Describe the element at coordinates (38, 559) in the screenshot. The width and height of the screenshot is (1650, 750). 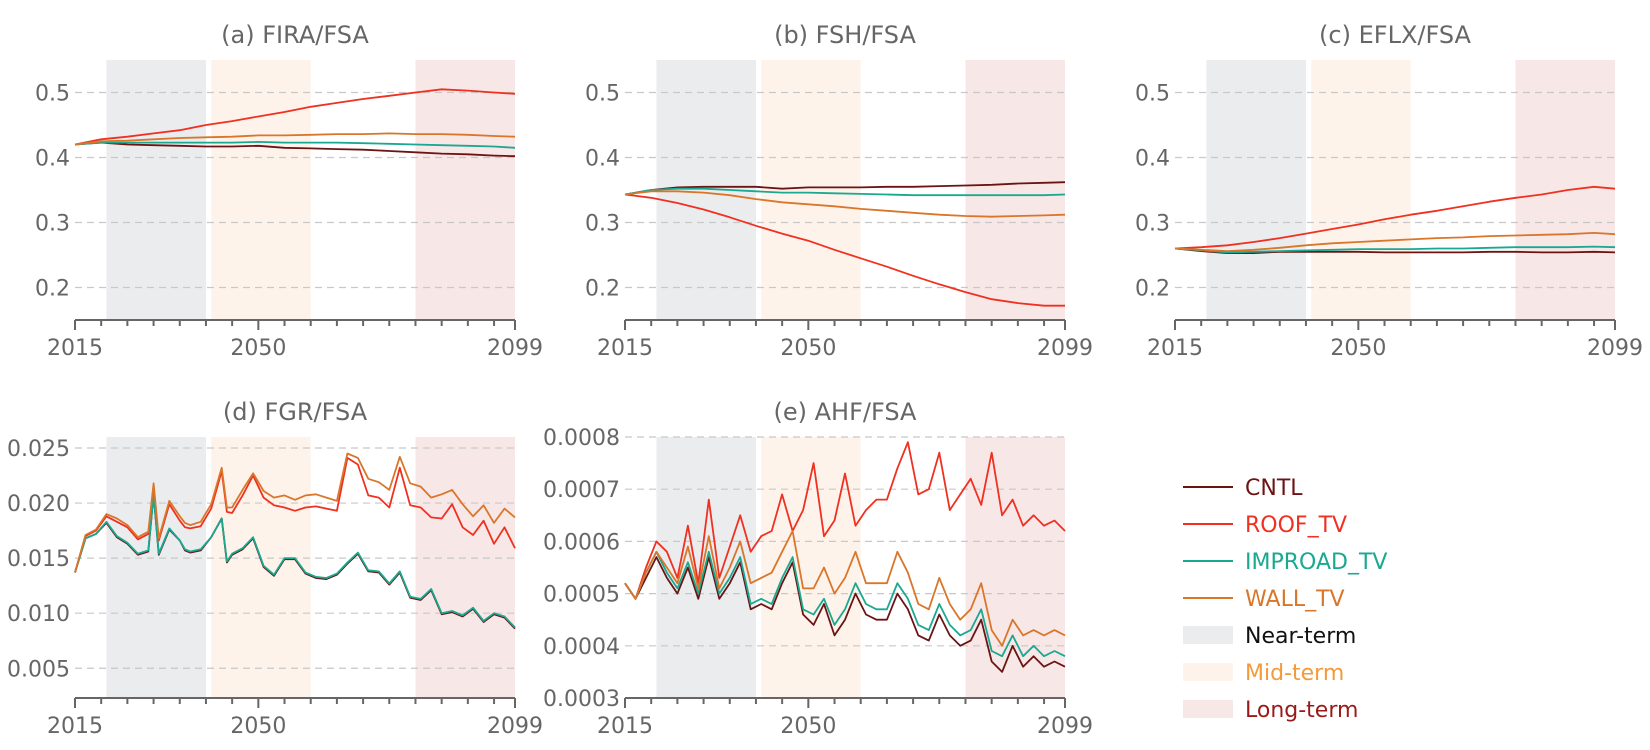
I see `y-tick-label: 0.015` at that location.